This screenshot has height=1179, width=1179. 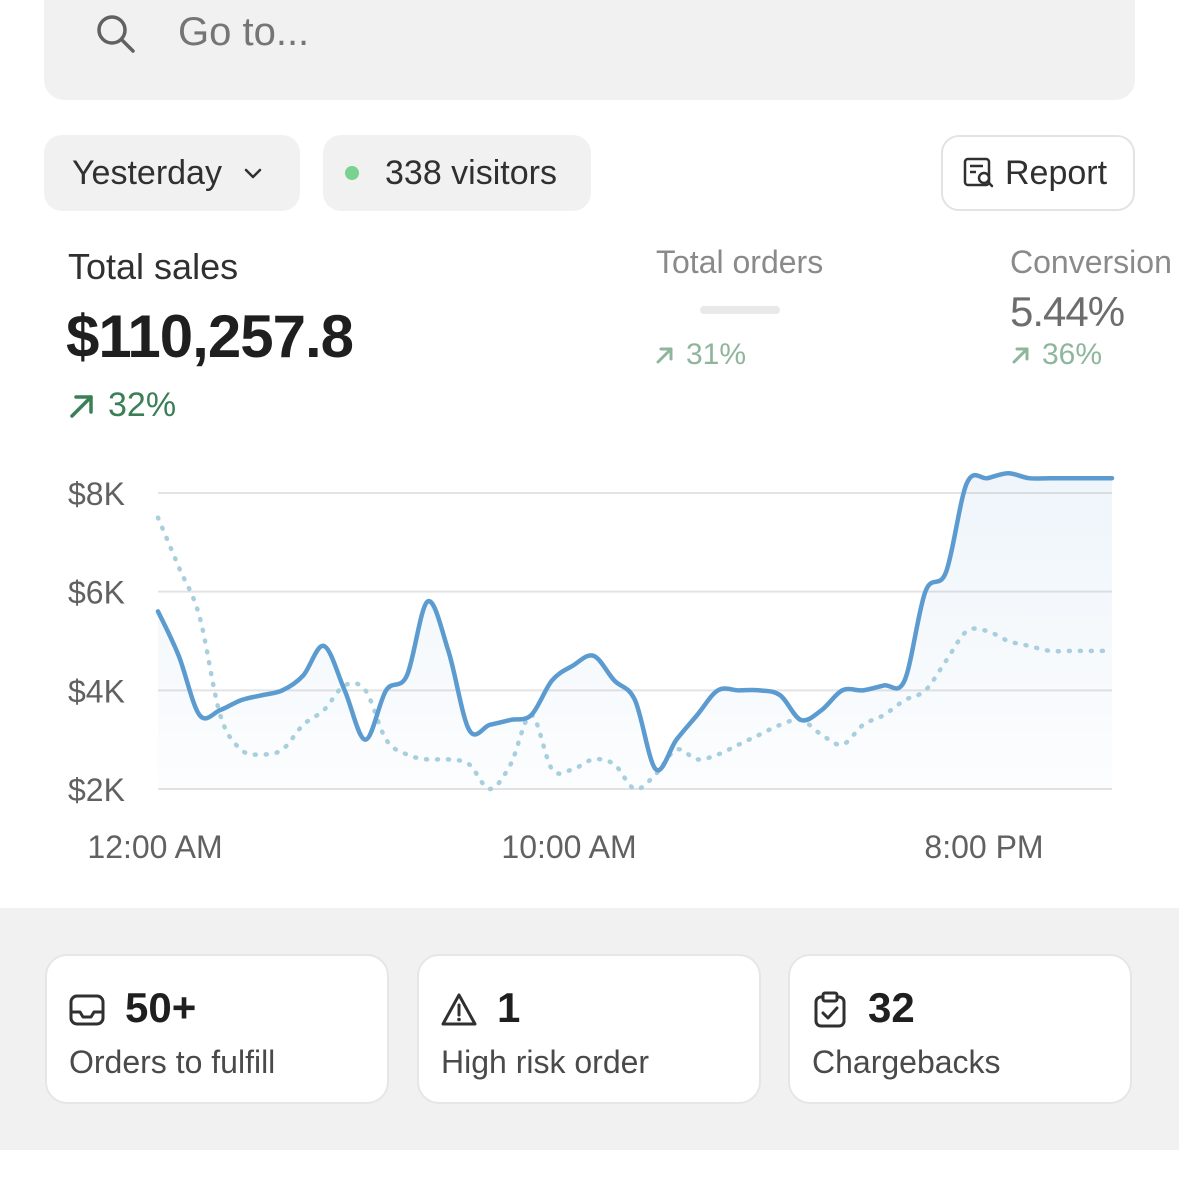 What do you see at coordinates (960, 1029) in the screenshot?
I see `chargebacks-card: 32 Chargebacks` at bounding box center [960, 1029].